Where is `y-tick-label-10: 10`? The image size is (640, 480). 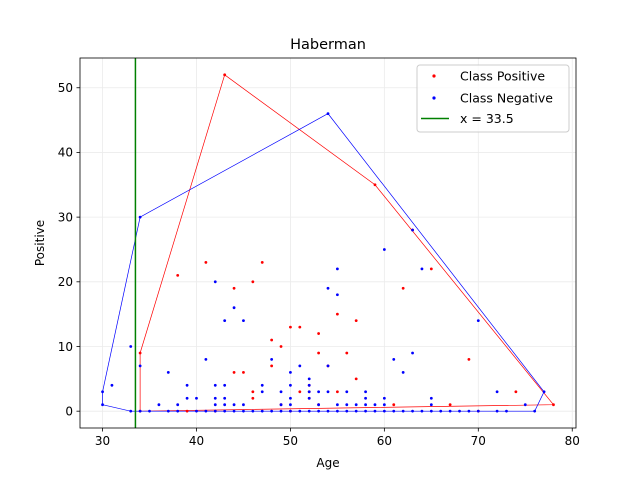 y-tick-label-10: 10 is located at coordinates (65, 347).